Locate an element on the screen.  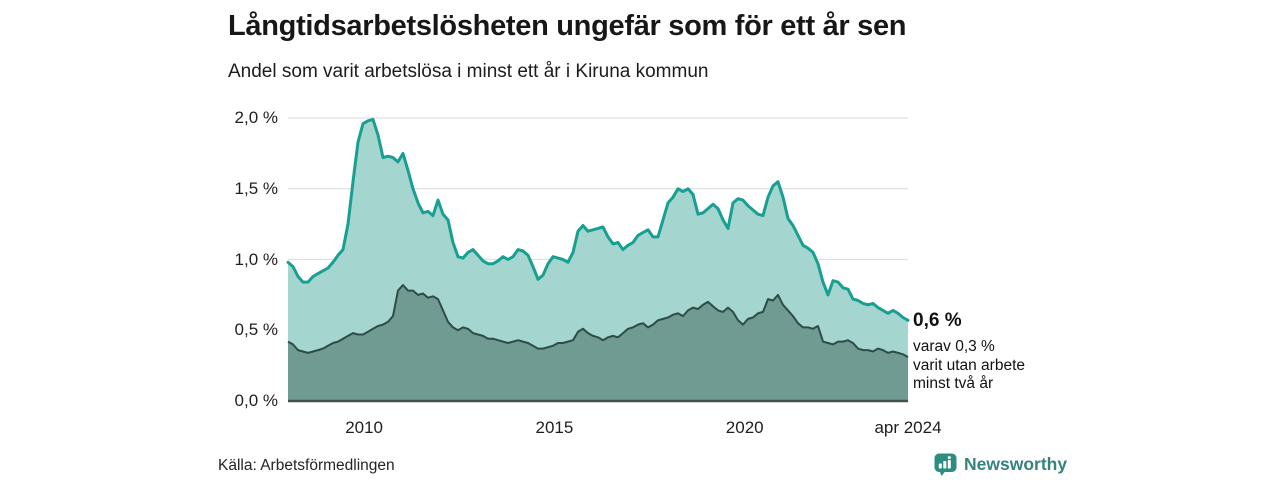
x-tick-label: apr 2024 is located at coordinates (908, 427).